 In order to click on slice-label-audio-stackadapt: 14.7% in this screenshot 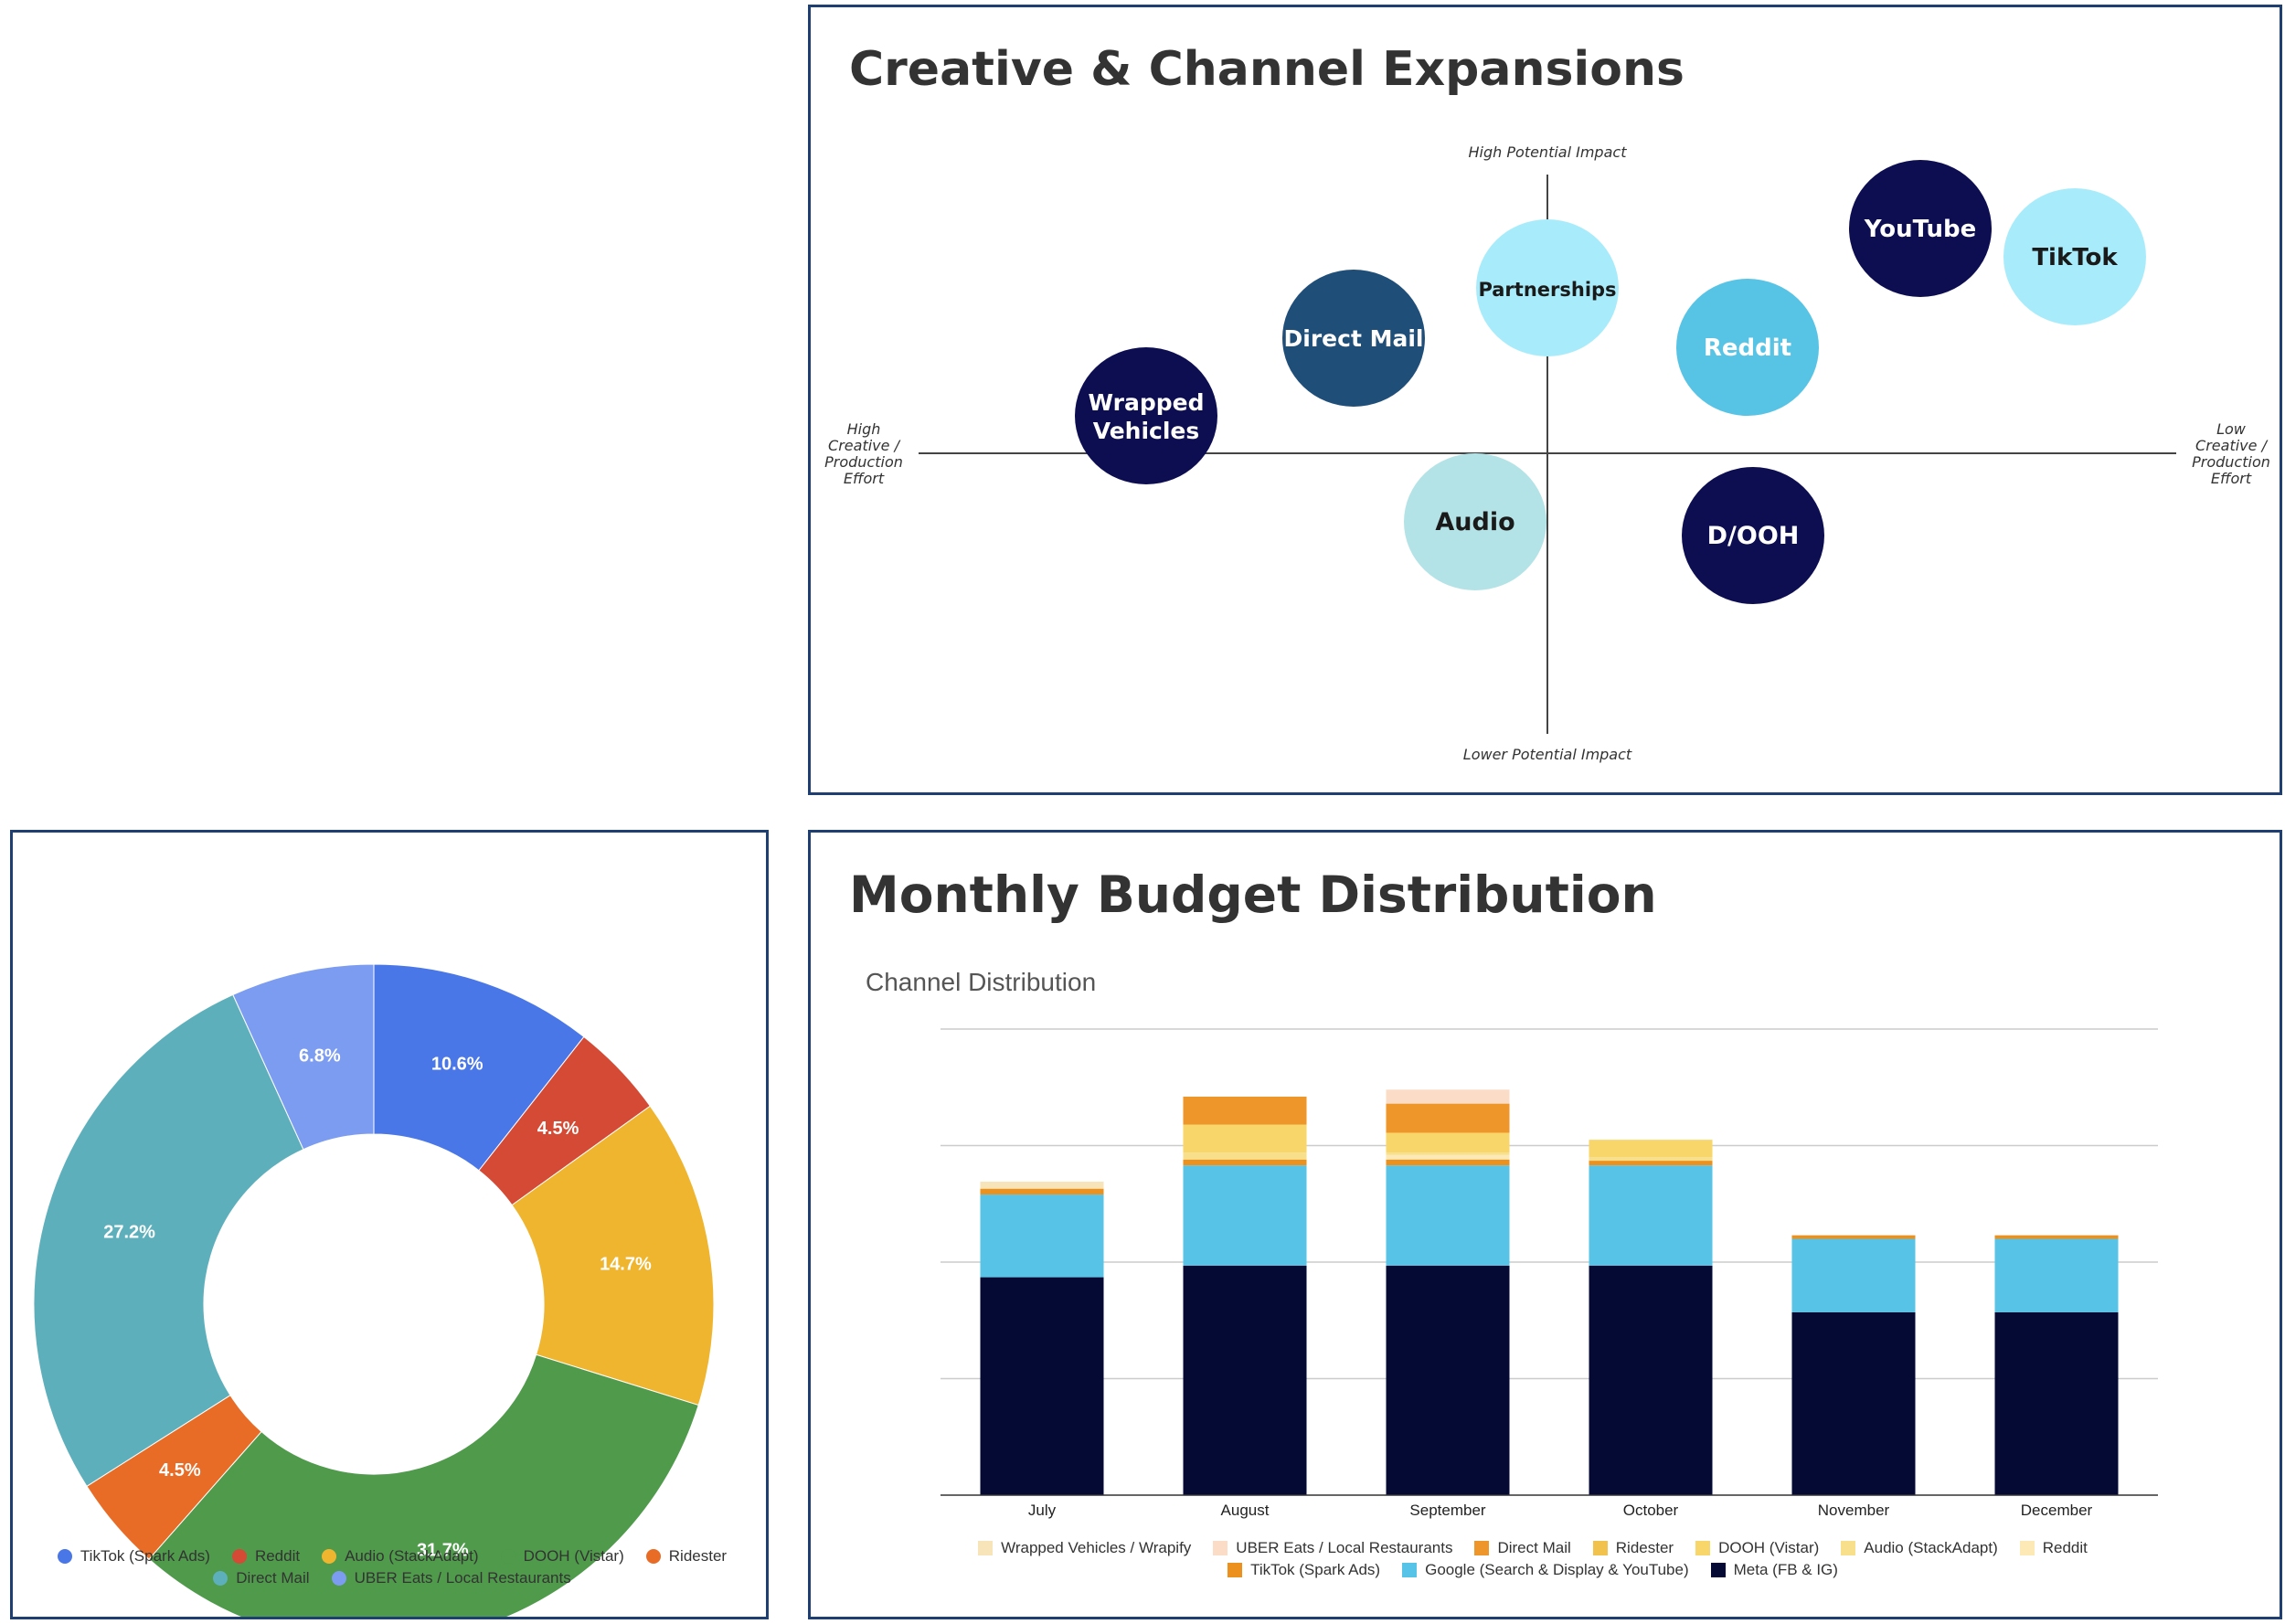, I will do `click(626, 1264)`.